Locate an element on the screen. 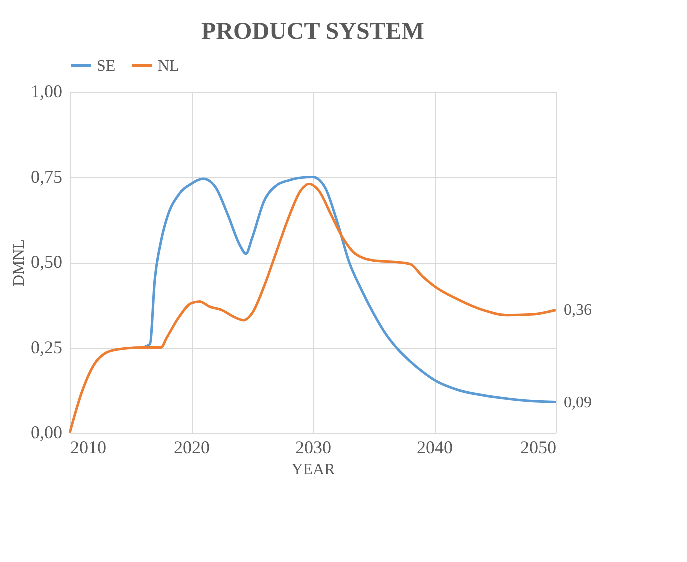  data-label: 0,09 is located at coordinates (578, 403).